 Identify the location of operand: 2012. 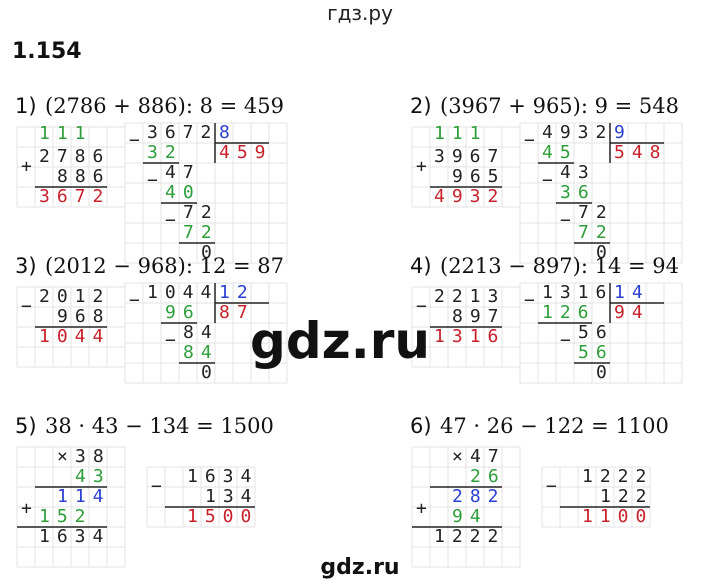
(74, 296).